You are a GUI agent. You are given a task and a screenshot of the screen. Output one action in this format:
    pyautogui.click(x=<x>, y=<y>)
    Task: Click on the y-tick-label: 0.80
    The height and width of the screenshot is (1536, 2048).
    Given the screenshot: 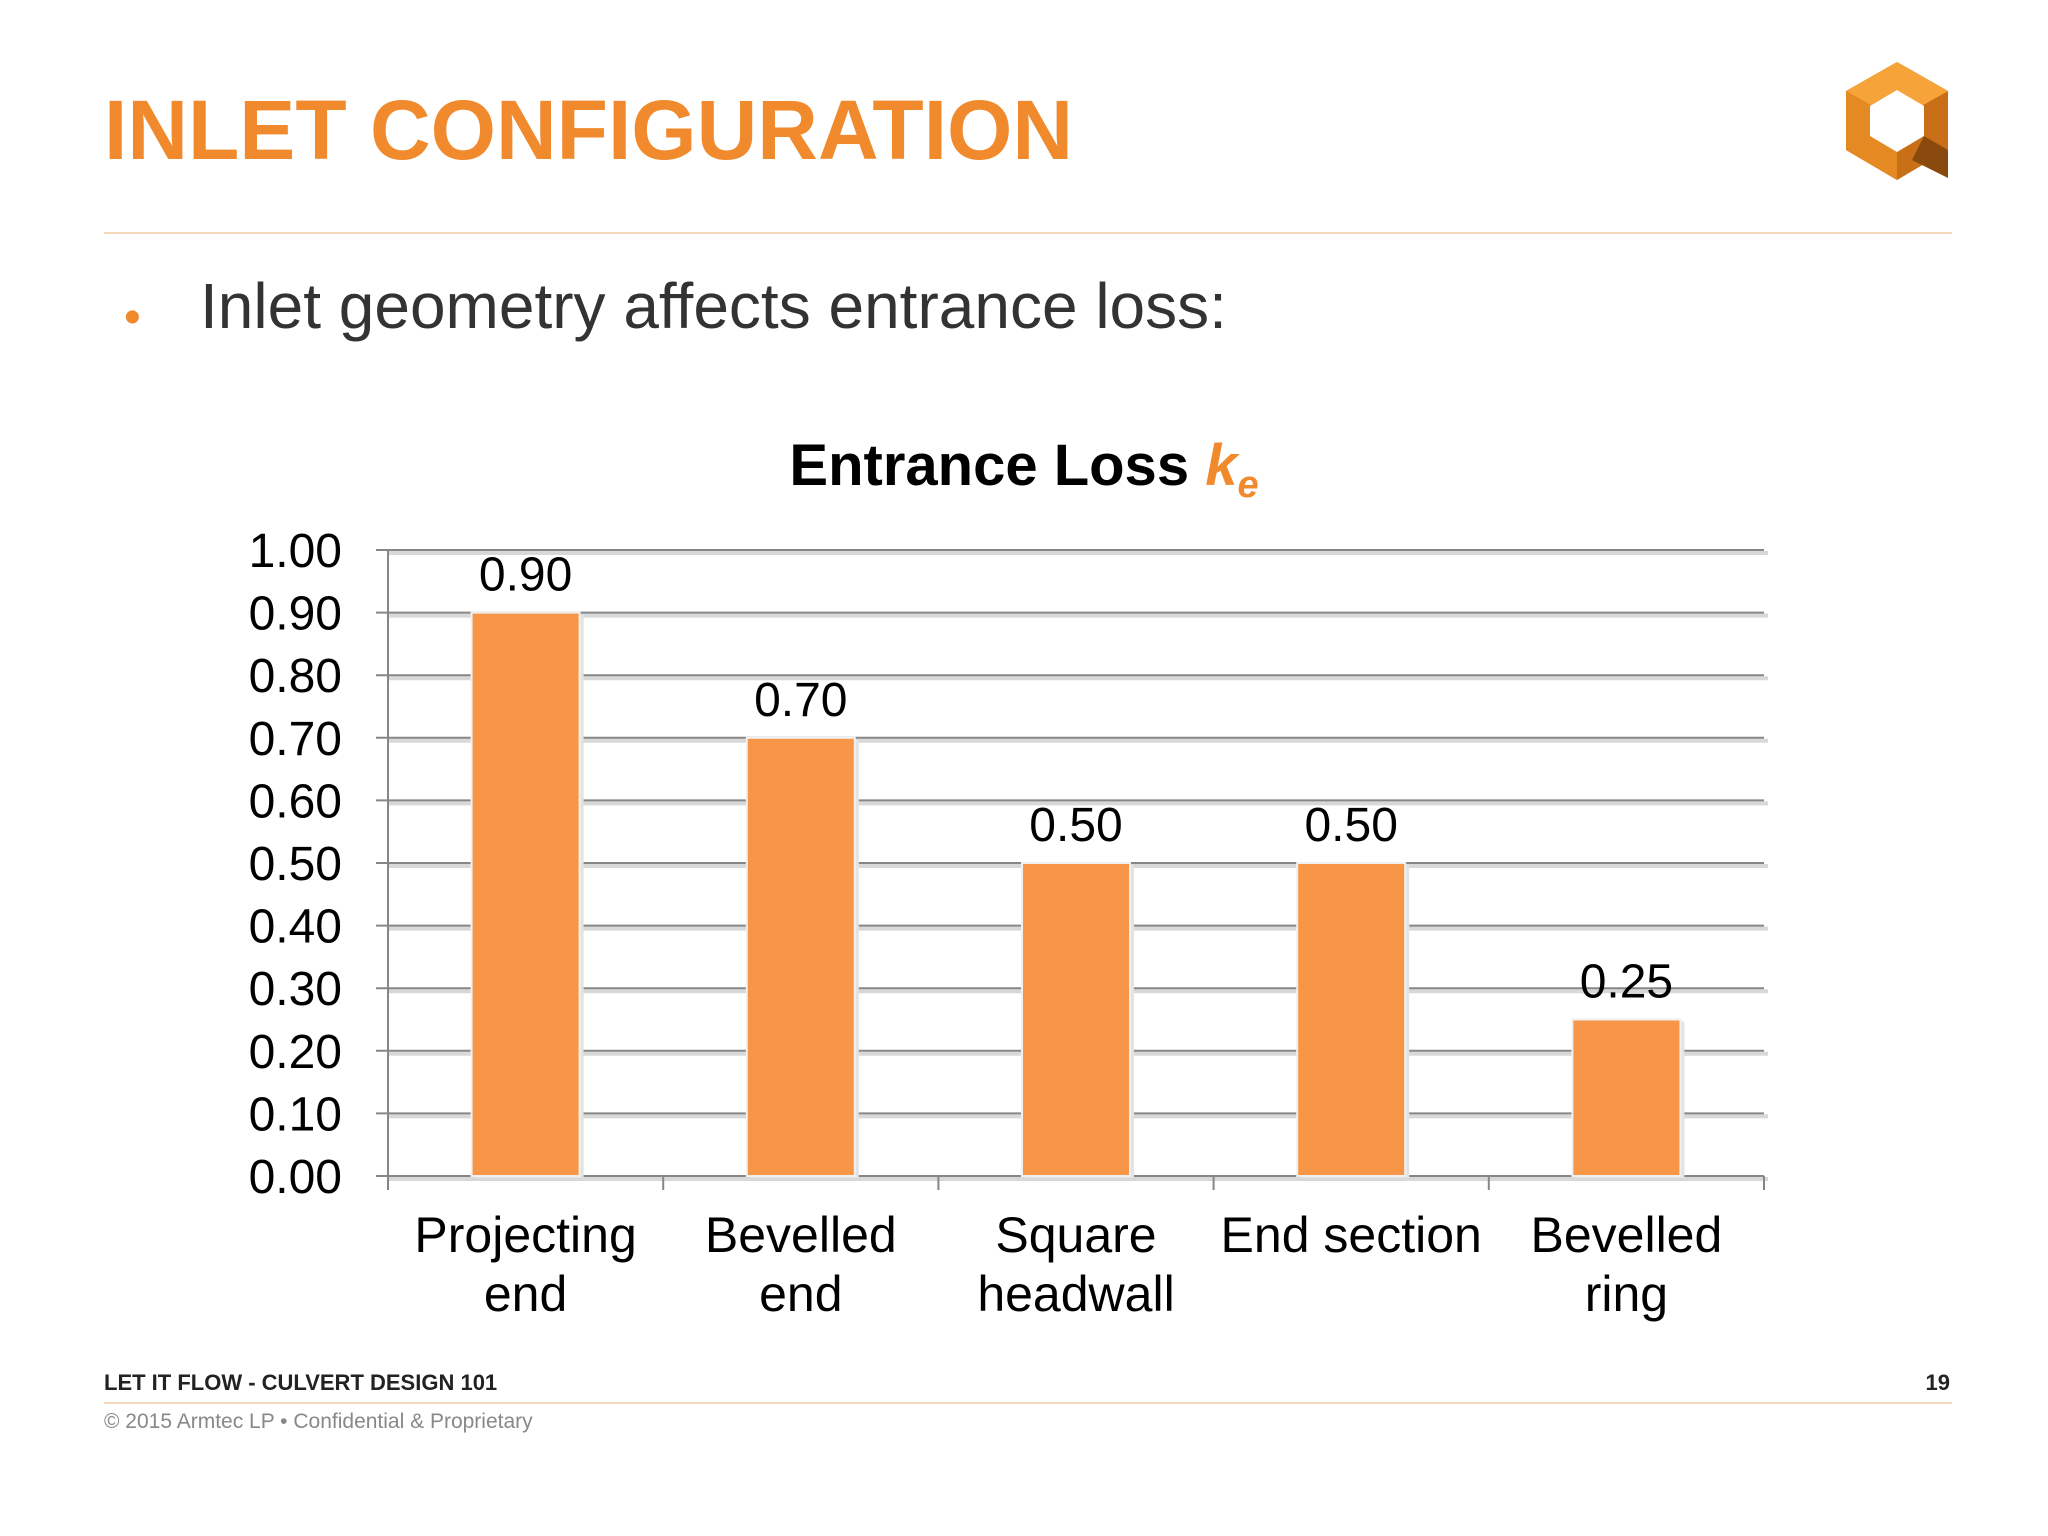 What is the action you would take?
    pyautogui.click(x=295, y=676)
    